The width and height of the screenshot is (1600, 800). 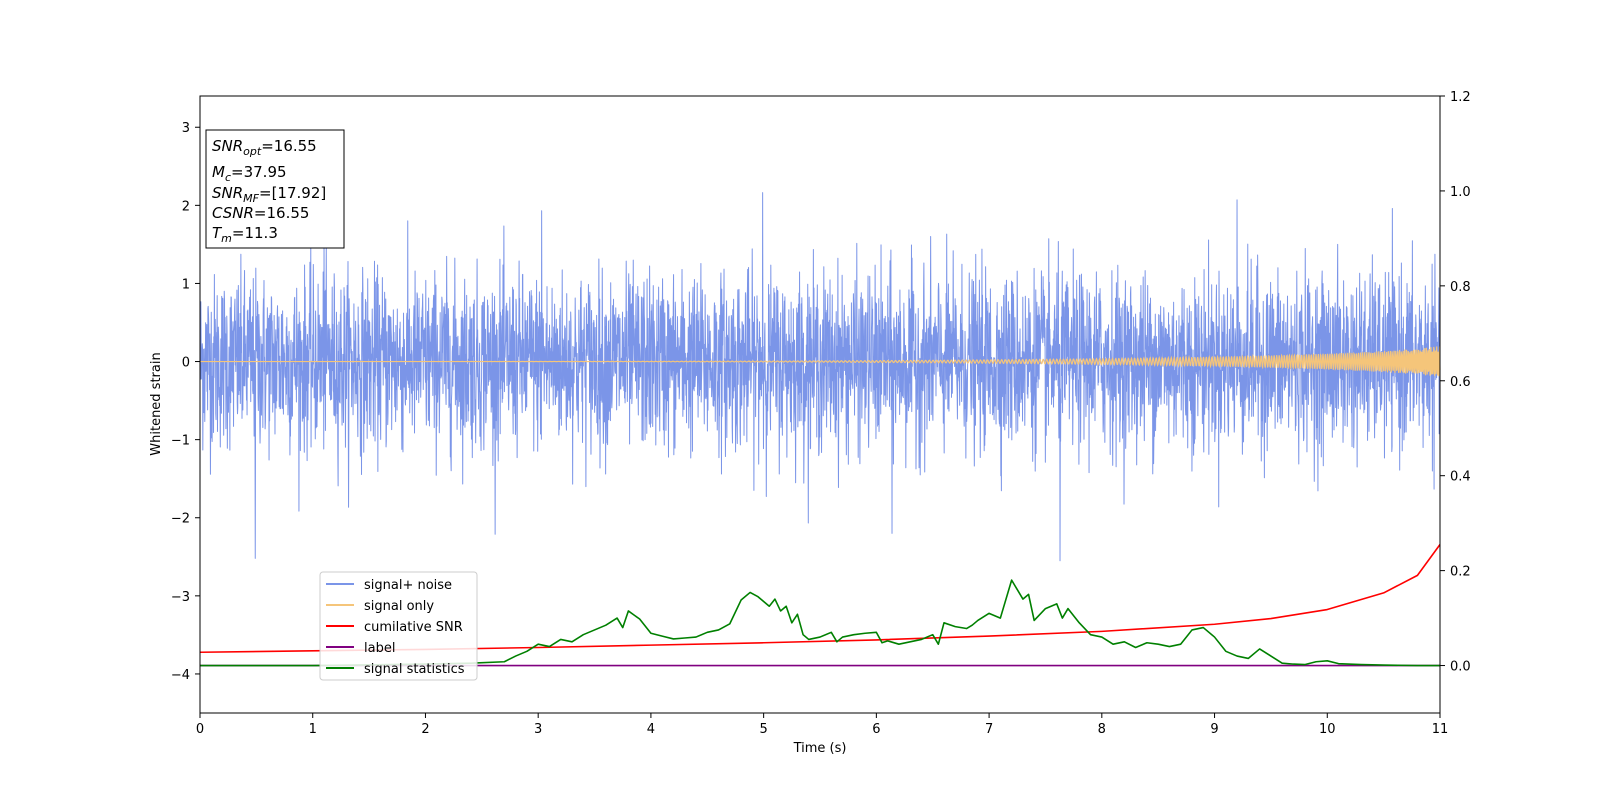 I want to click on x-tick-label: 1, so click(x=313, y=729).